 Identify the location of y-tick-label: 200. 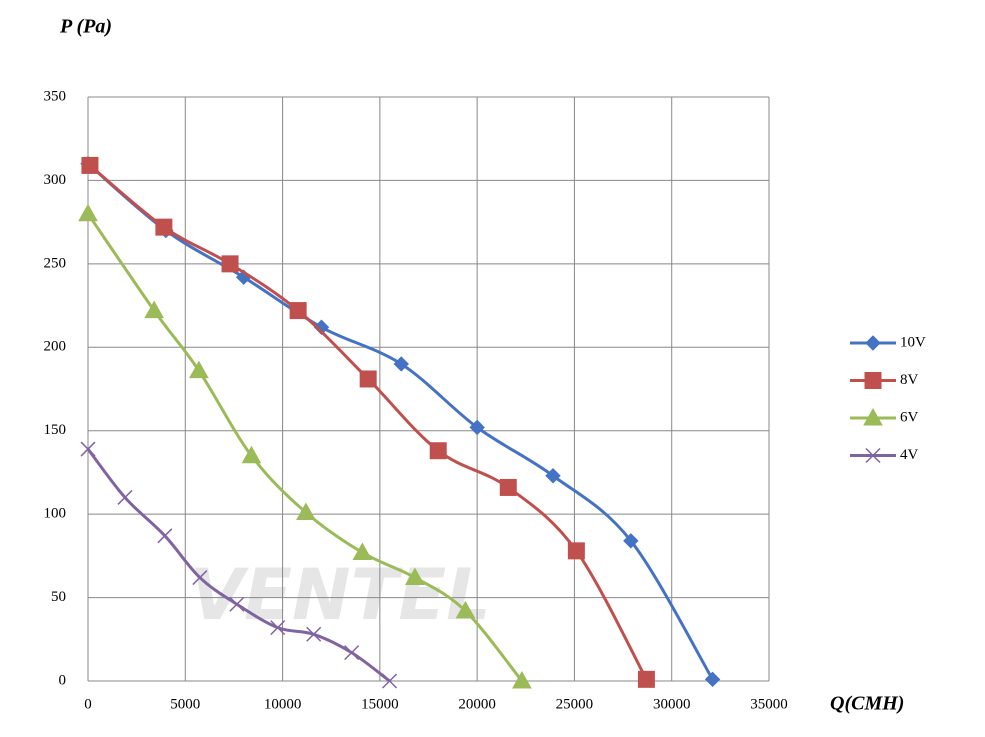
(55, 347).